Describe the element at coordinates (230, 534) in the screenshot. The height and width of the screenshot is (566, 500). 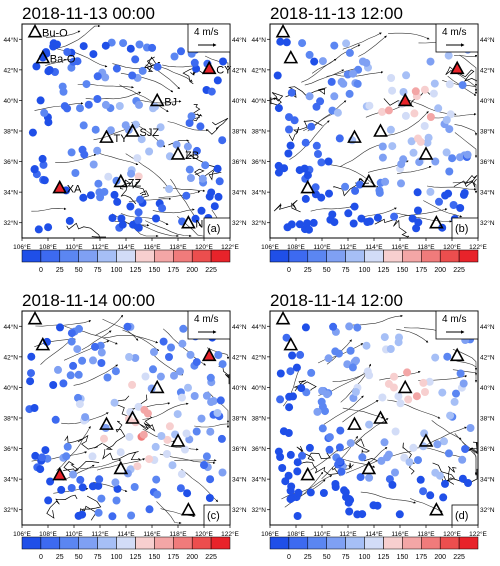
I see `lon-tick-label: 122°E` at that location.